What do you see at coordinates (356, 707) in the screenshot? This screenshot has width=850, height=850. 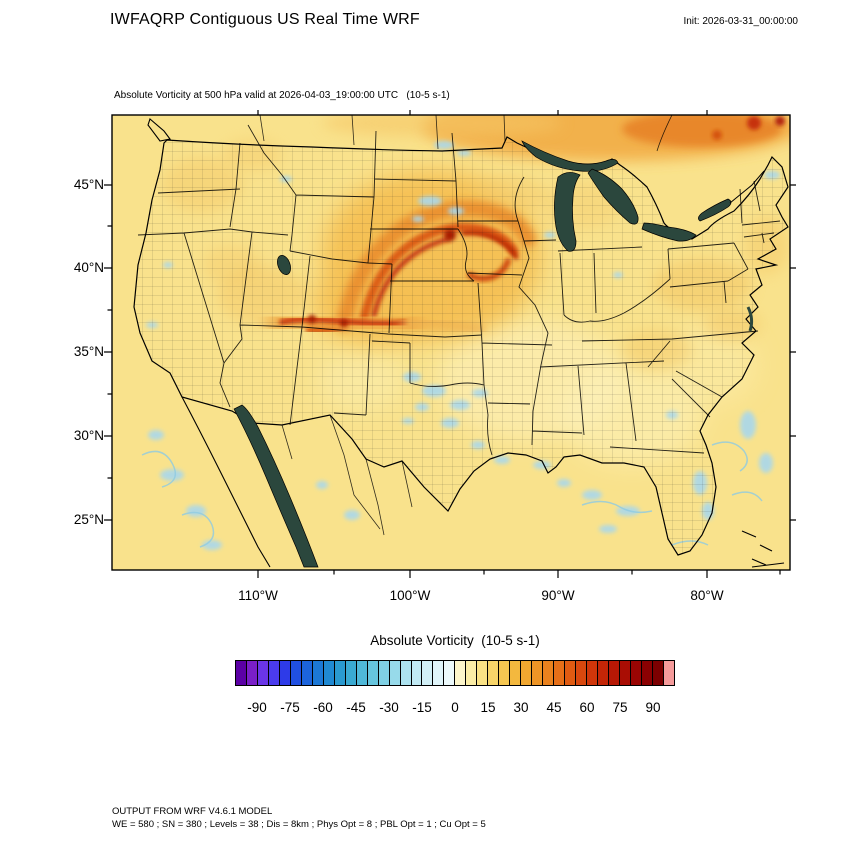 I see `colorbar-tick-label: -45` at bounding box center [356, 707].